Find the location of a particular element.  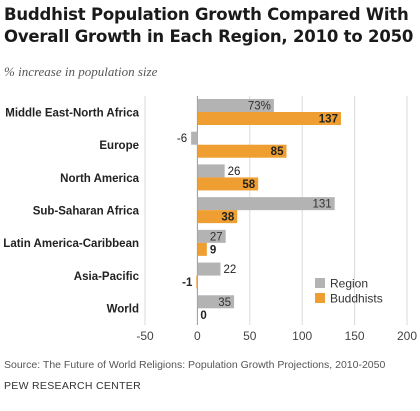

legend-label-region: Region is located at coordinates (349, 284).